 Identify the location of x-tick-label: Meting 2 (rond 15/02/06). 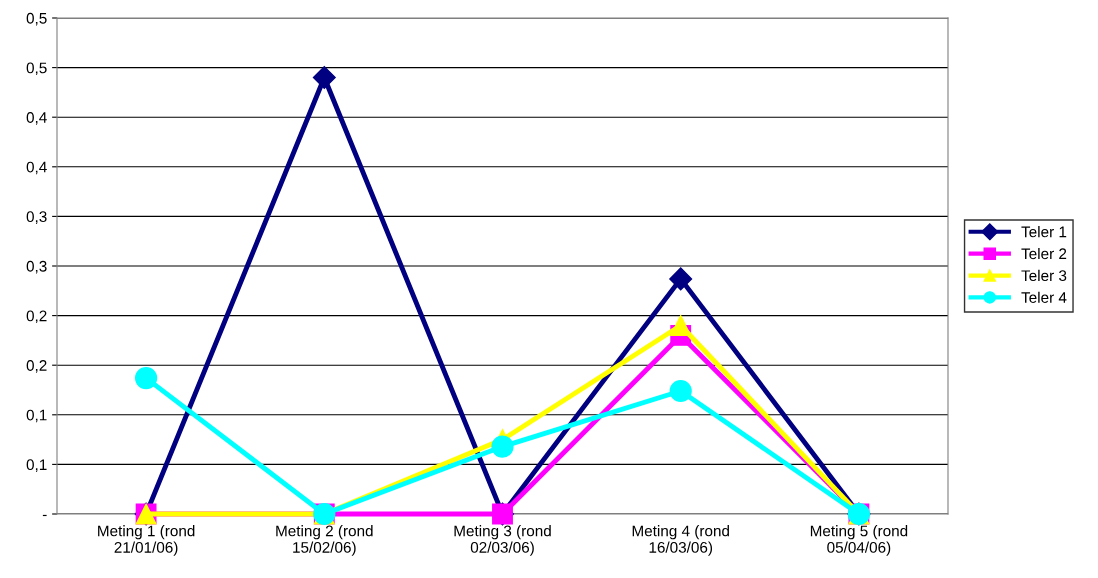
(324, 540).